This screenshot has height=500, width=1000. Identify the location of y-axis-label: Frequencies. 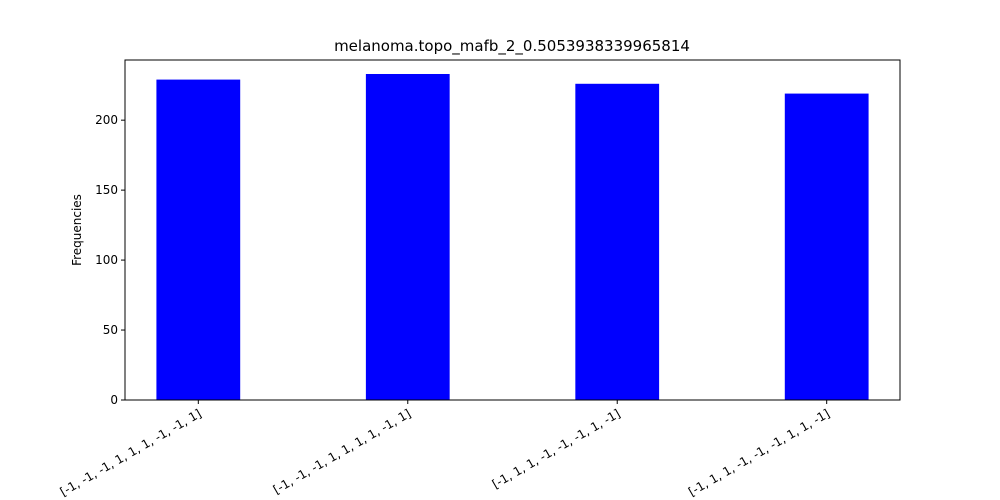
(77, 230).